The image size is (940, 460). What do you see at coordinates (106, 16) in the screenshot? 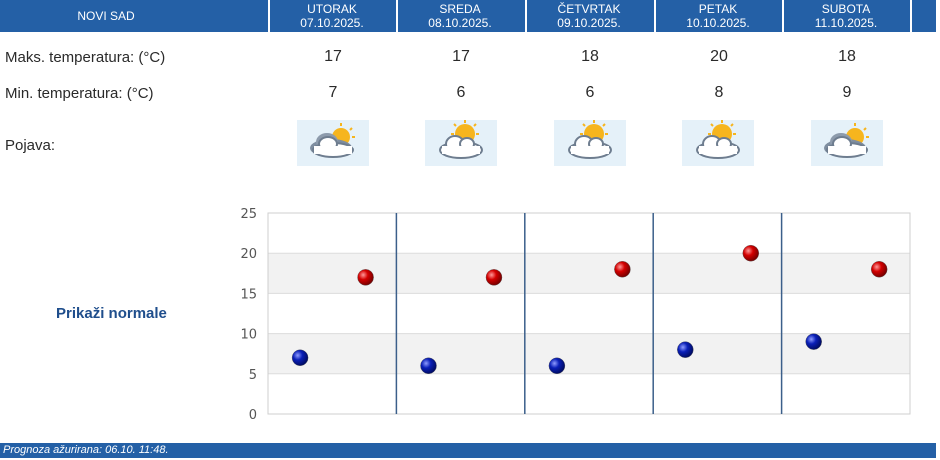
I see `city-name: NOVI SAD` at bounding box center [106, 16].